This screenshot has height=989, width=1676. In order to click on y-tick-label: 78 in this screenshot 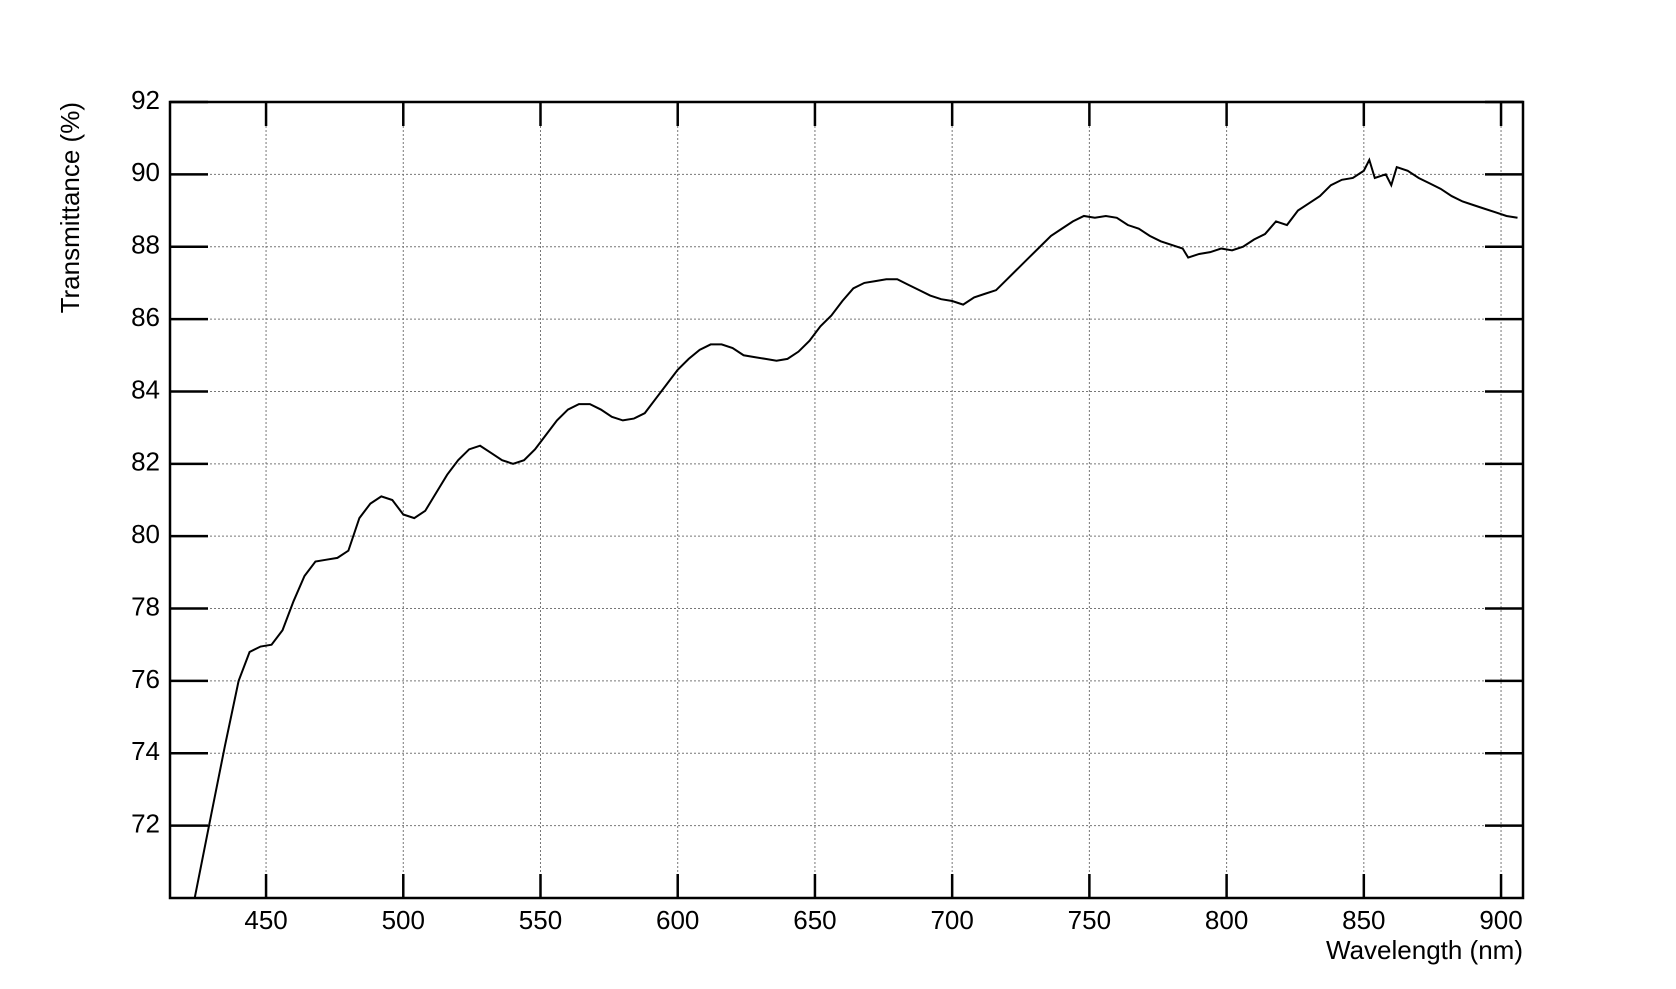, I will do `click(145, 606)`.